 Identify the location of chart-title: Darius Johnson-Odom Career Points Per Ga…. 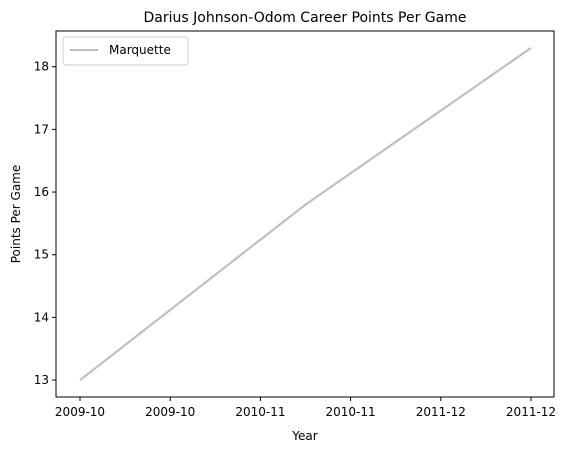
(305, 18).